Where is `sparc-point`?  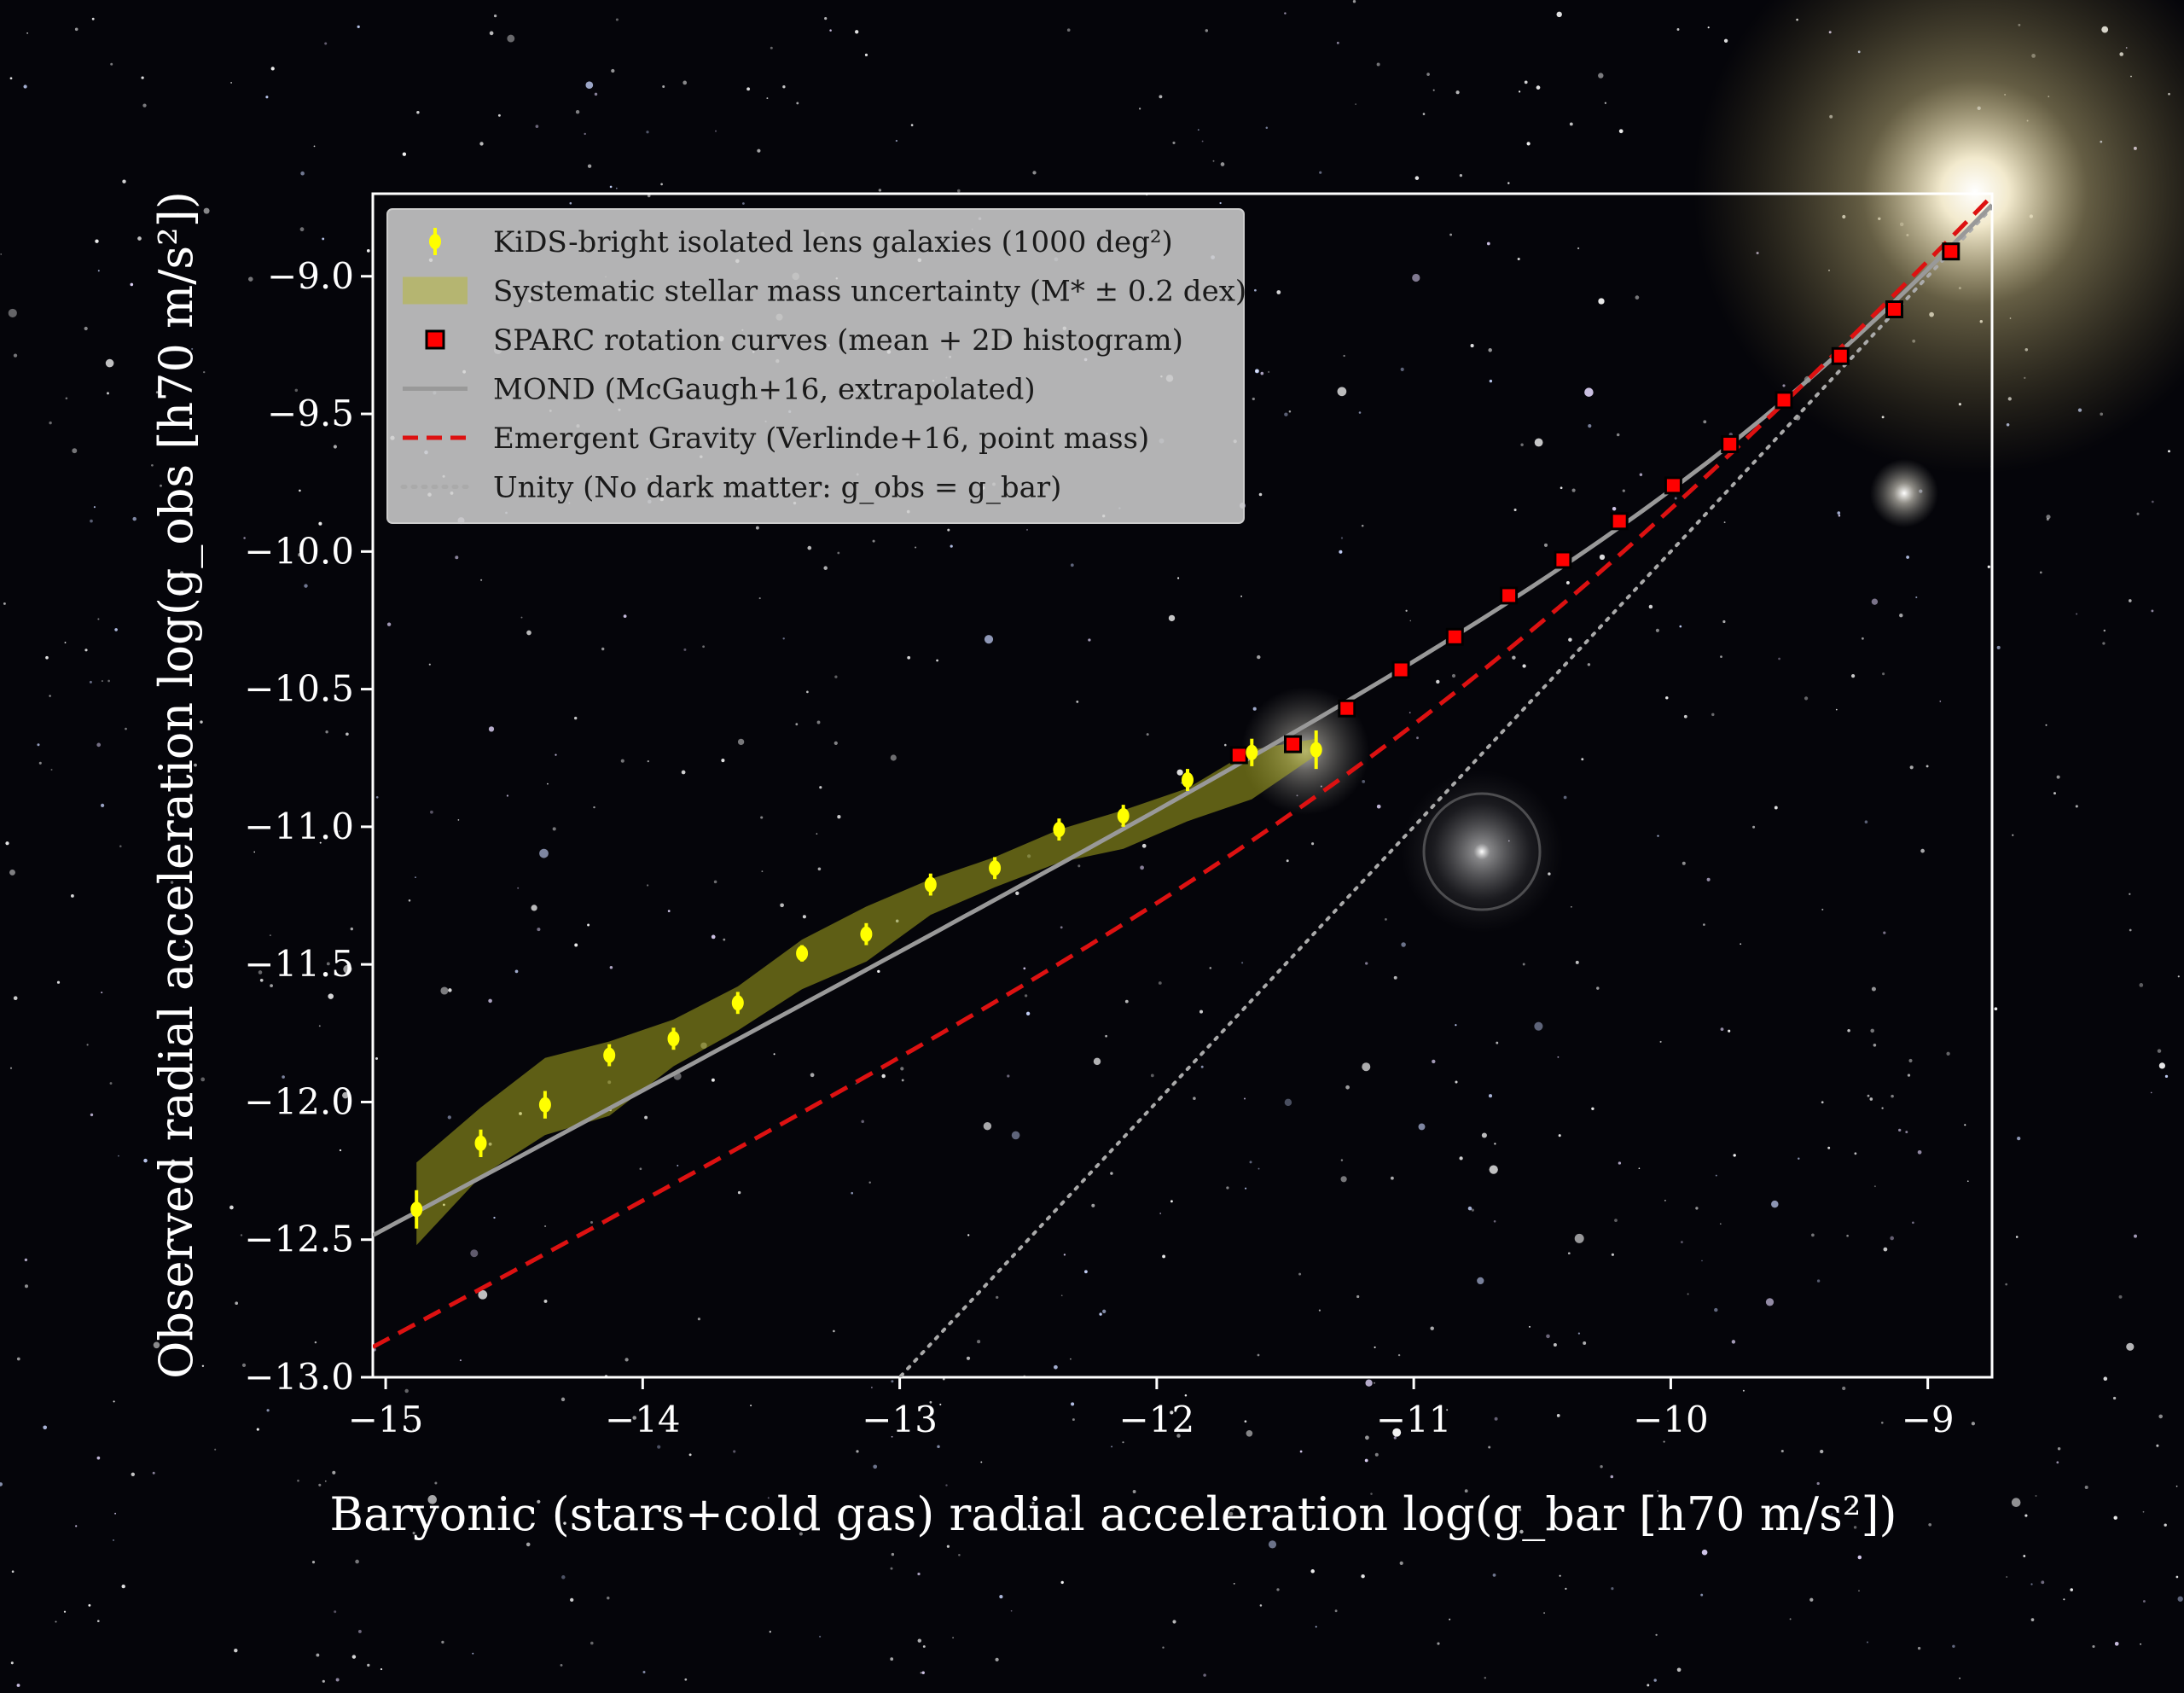
sparc-point is located at coordinates (1400, 669).